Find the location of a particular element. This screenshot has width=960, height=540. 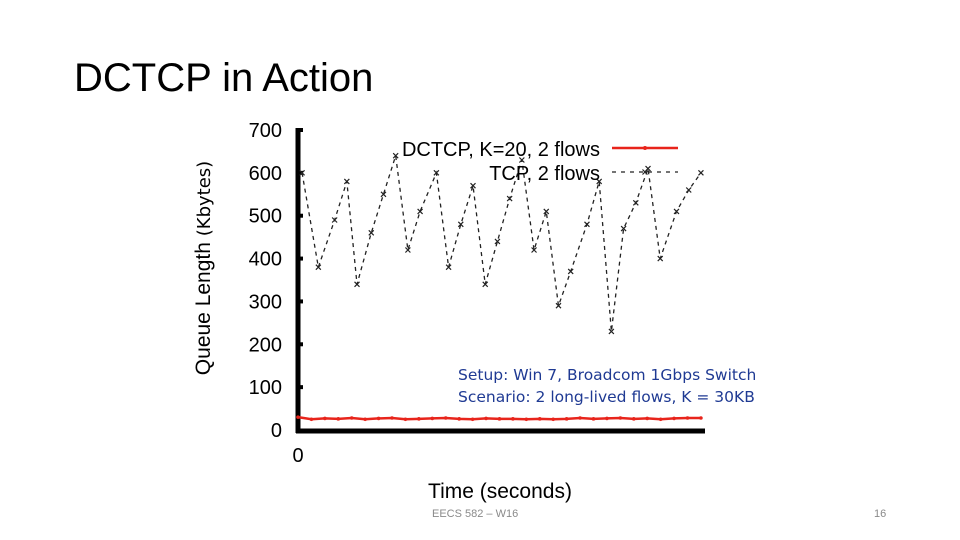

footer-course: EECS 582 – W16 is located at coordinates (475, 514).